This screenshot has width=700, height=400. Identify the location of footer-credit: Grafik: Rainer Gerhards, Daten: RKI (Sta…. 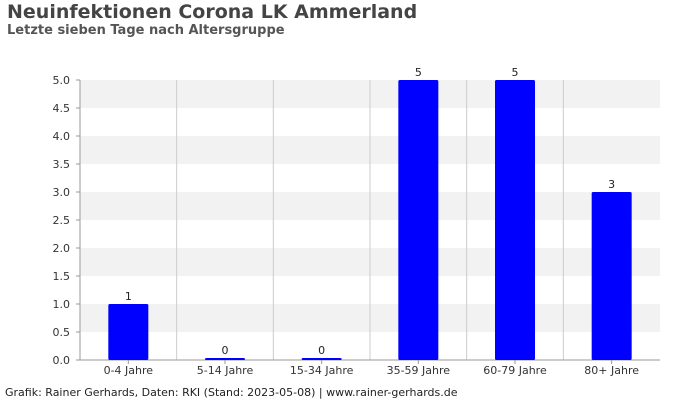
(231, 392).